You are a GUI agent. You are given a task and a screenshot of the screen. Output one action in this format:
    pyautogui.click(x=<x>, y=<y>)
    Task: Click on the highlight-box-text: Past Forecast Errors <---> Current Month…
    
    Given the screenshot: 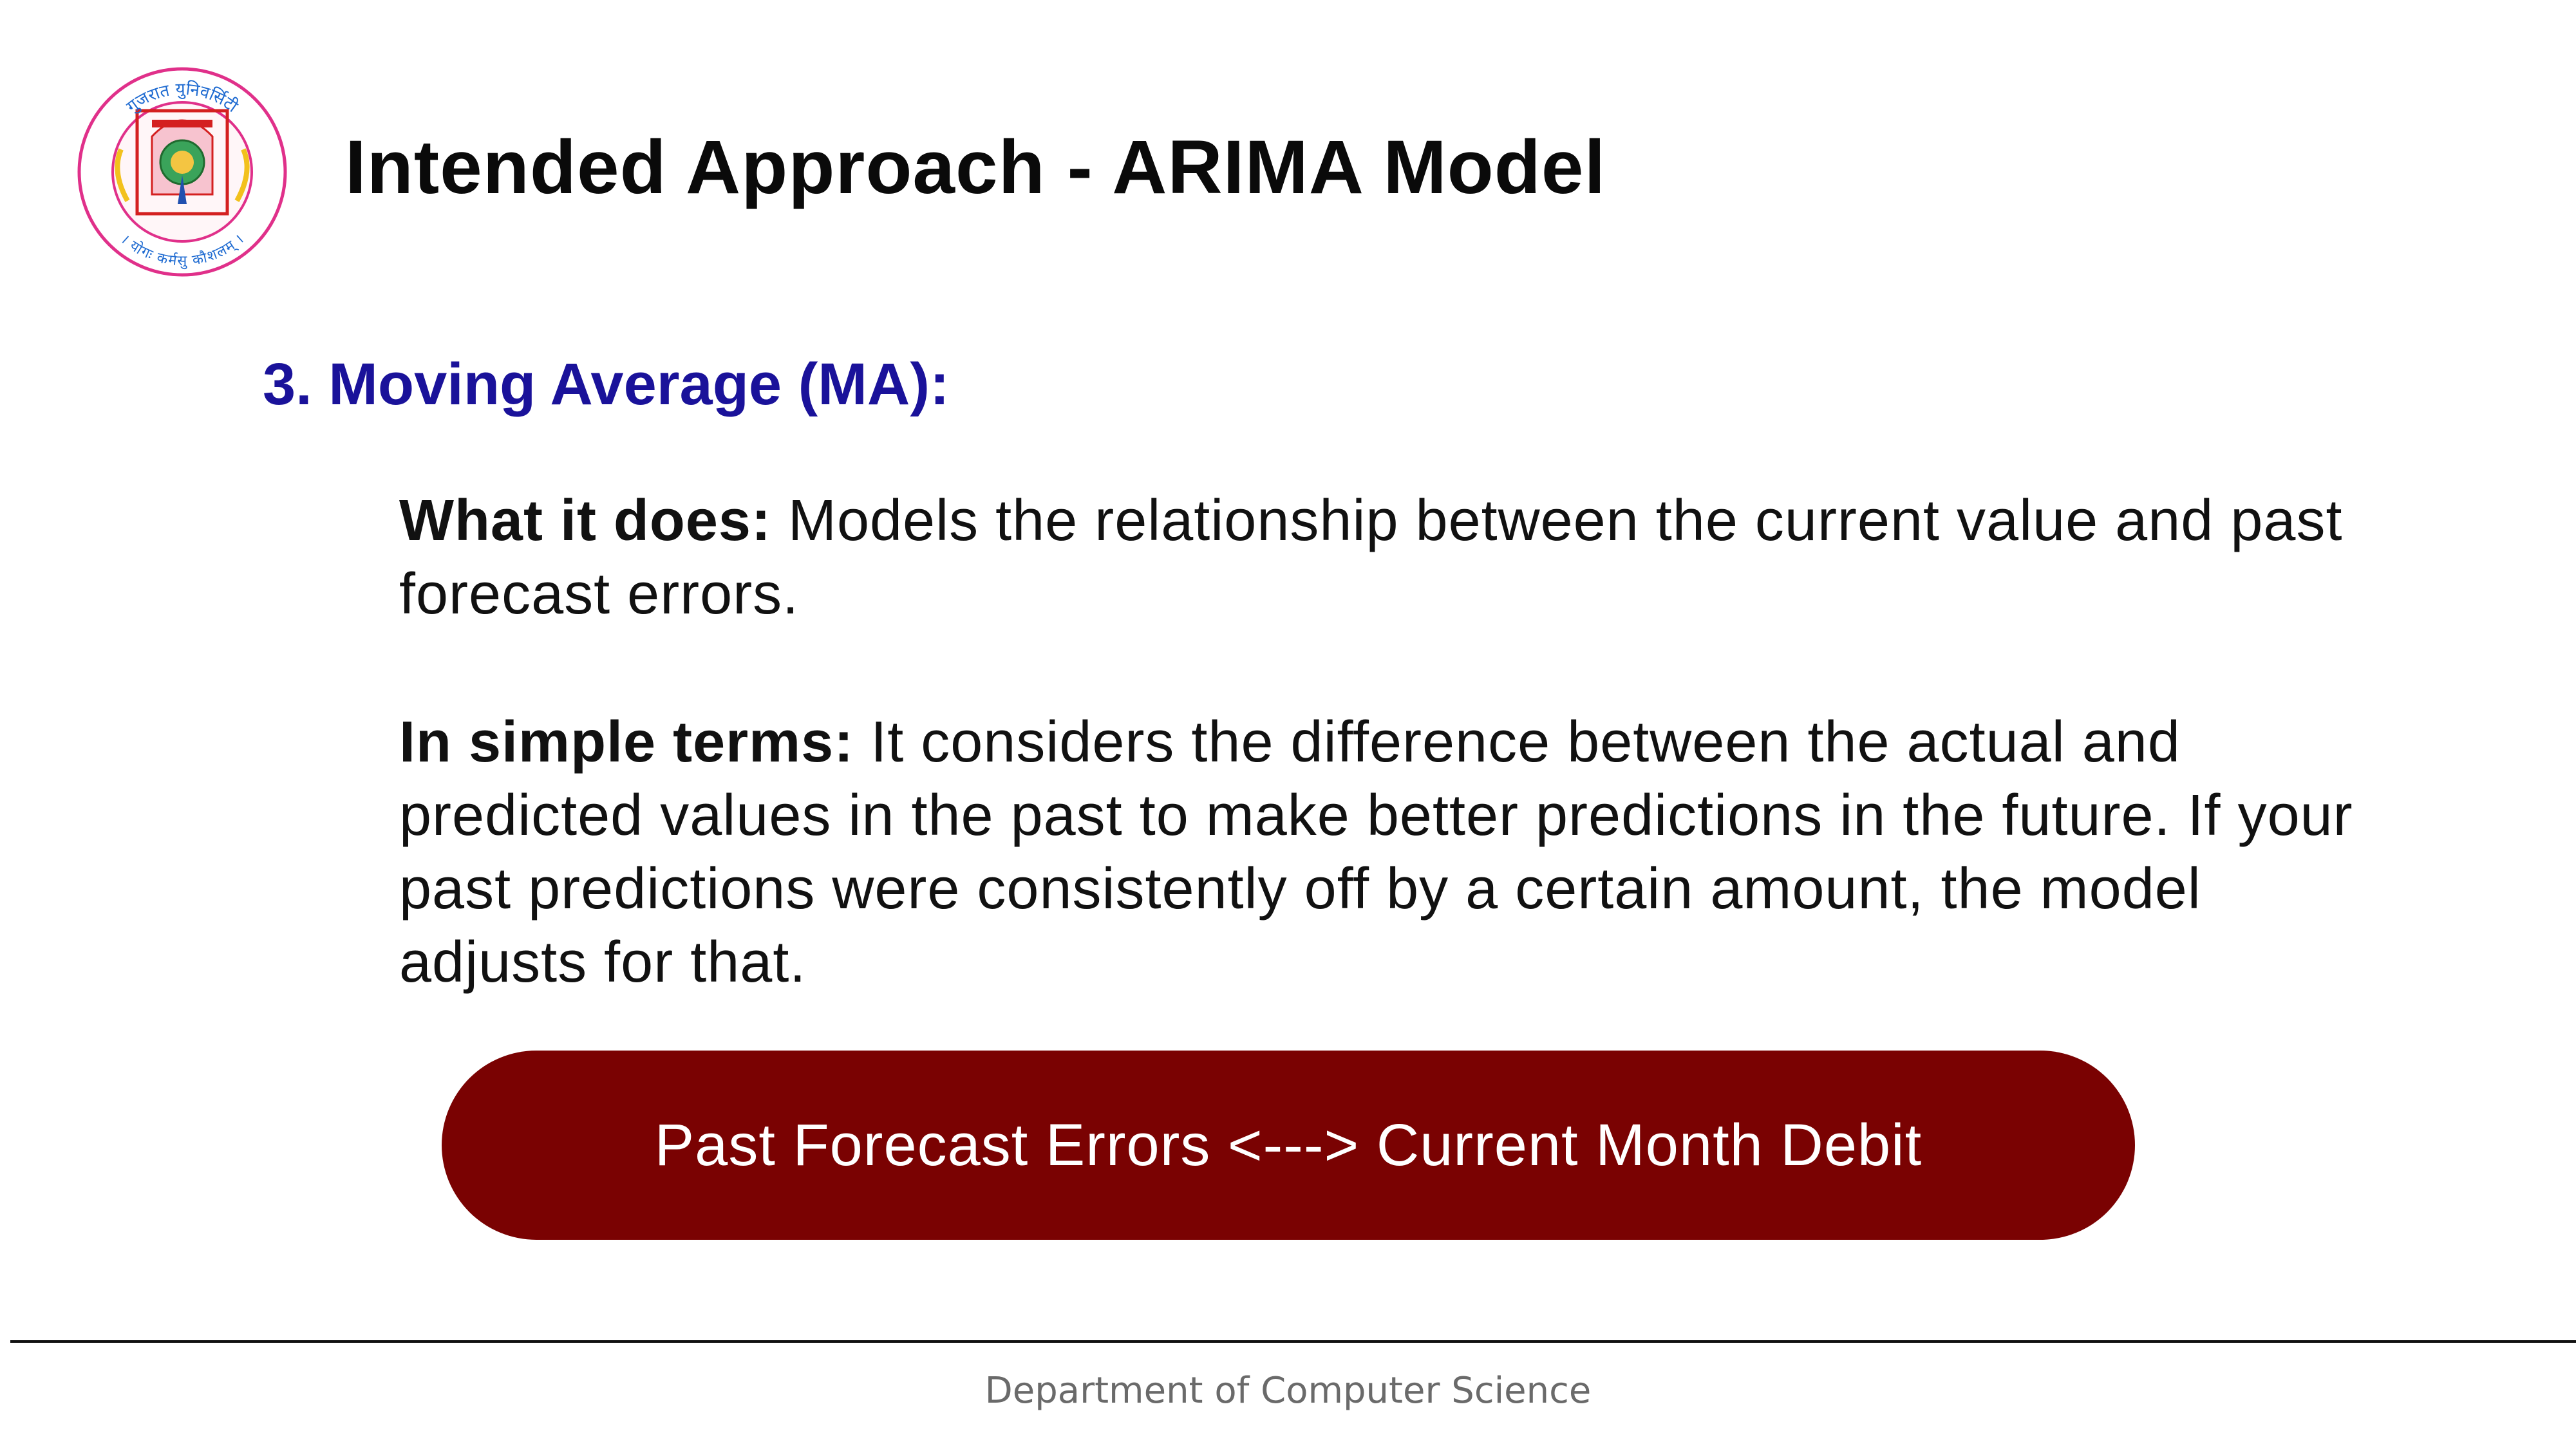 What is the action you would take?
    pyautogui.click(x=1288, y=1145)
    